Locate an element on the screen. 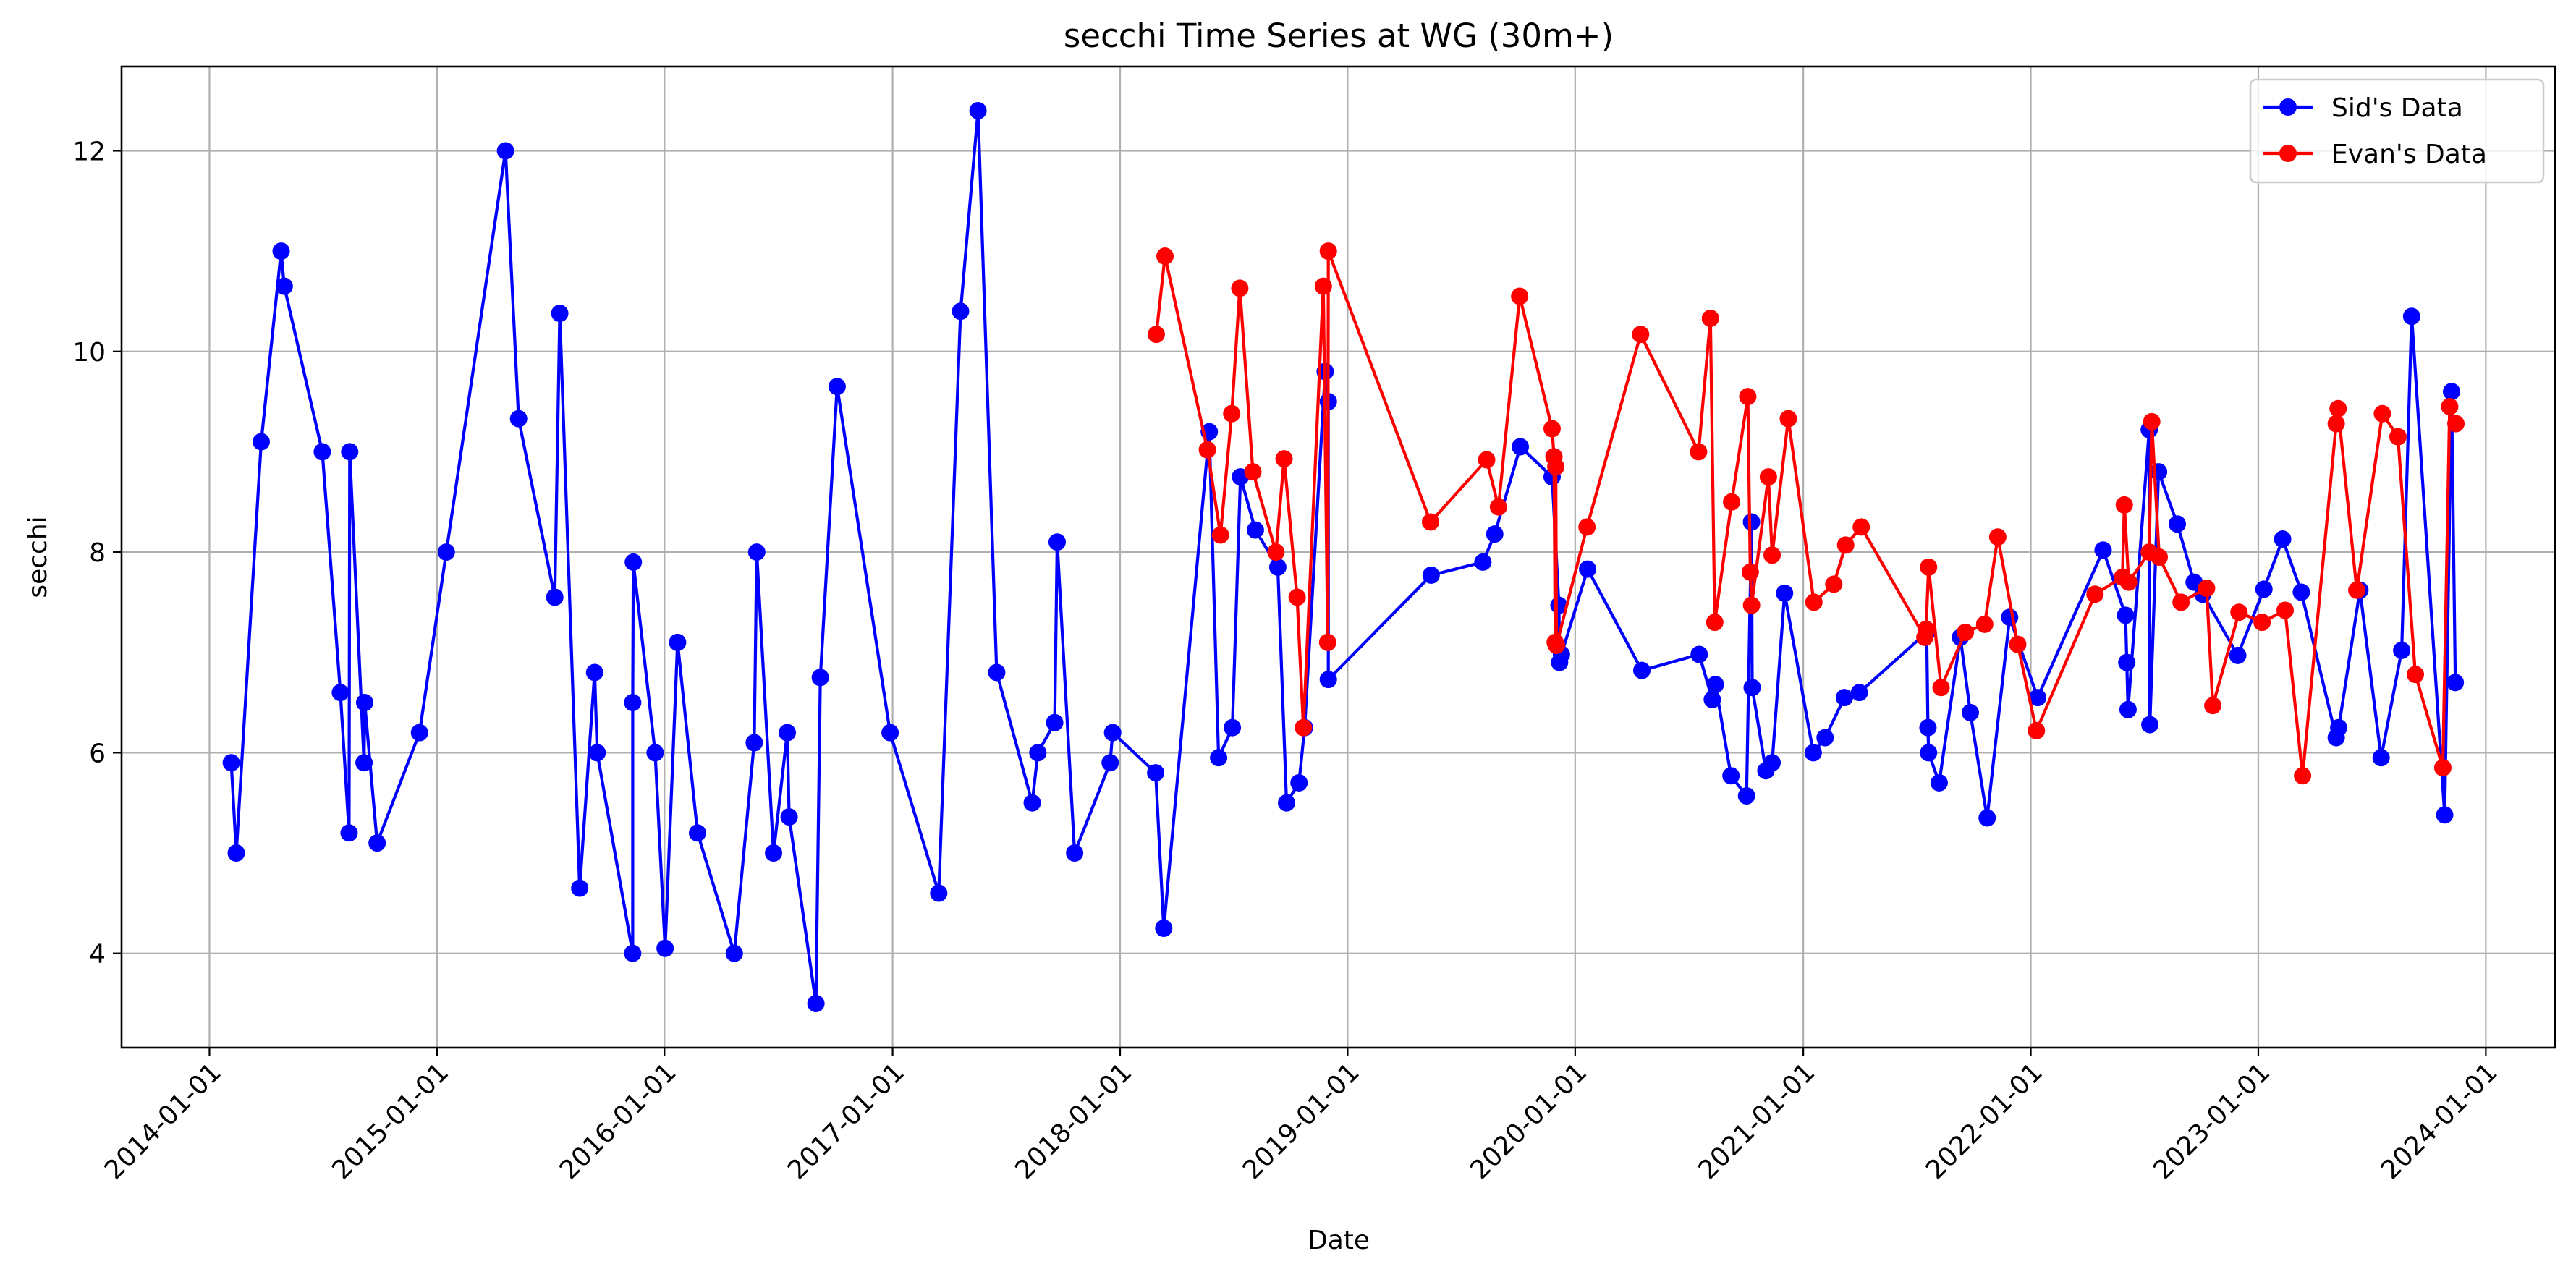 Image resolution: width=2576 pixels, height=1277 pixels. y-tick-label: 10 is located at coordinates (89, 353).